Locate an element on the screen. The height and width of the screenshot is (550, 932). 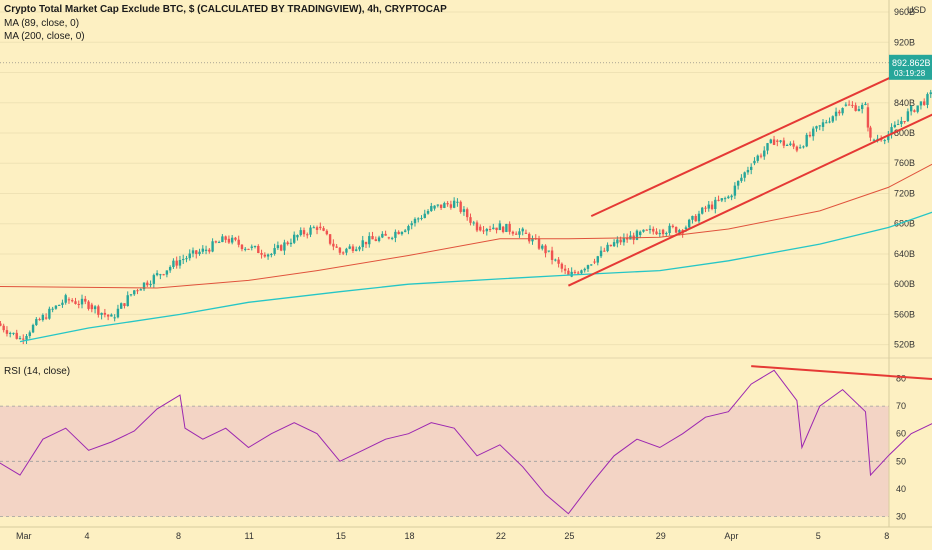
price-axis-label: 920B is located at coordinates (904, 42).